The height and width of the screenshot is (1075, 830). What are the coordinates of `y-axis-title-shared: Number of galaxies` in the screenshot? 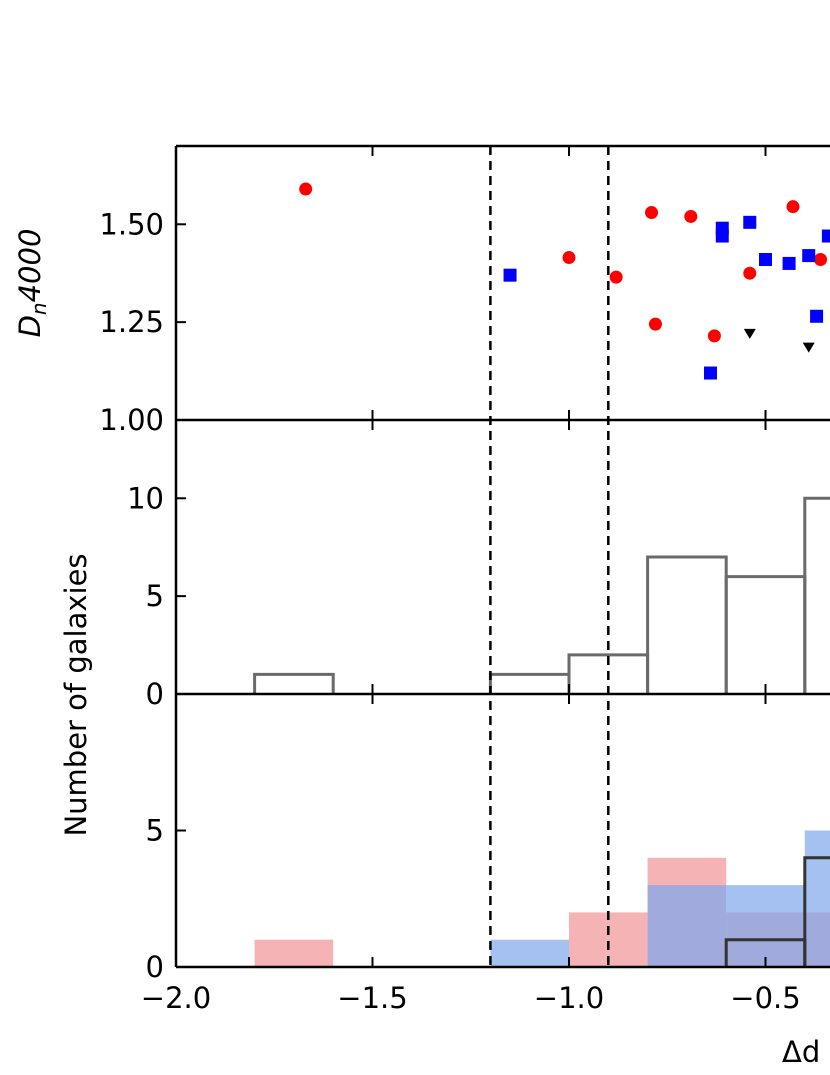 It's located at (76, 694).